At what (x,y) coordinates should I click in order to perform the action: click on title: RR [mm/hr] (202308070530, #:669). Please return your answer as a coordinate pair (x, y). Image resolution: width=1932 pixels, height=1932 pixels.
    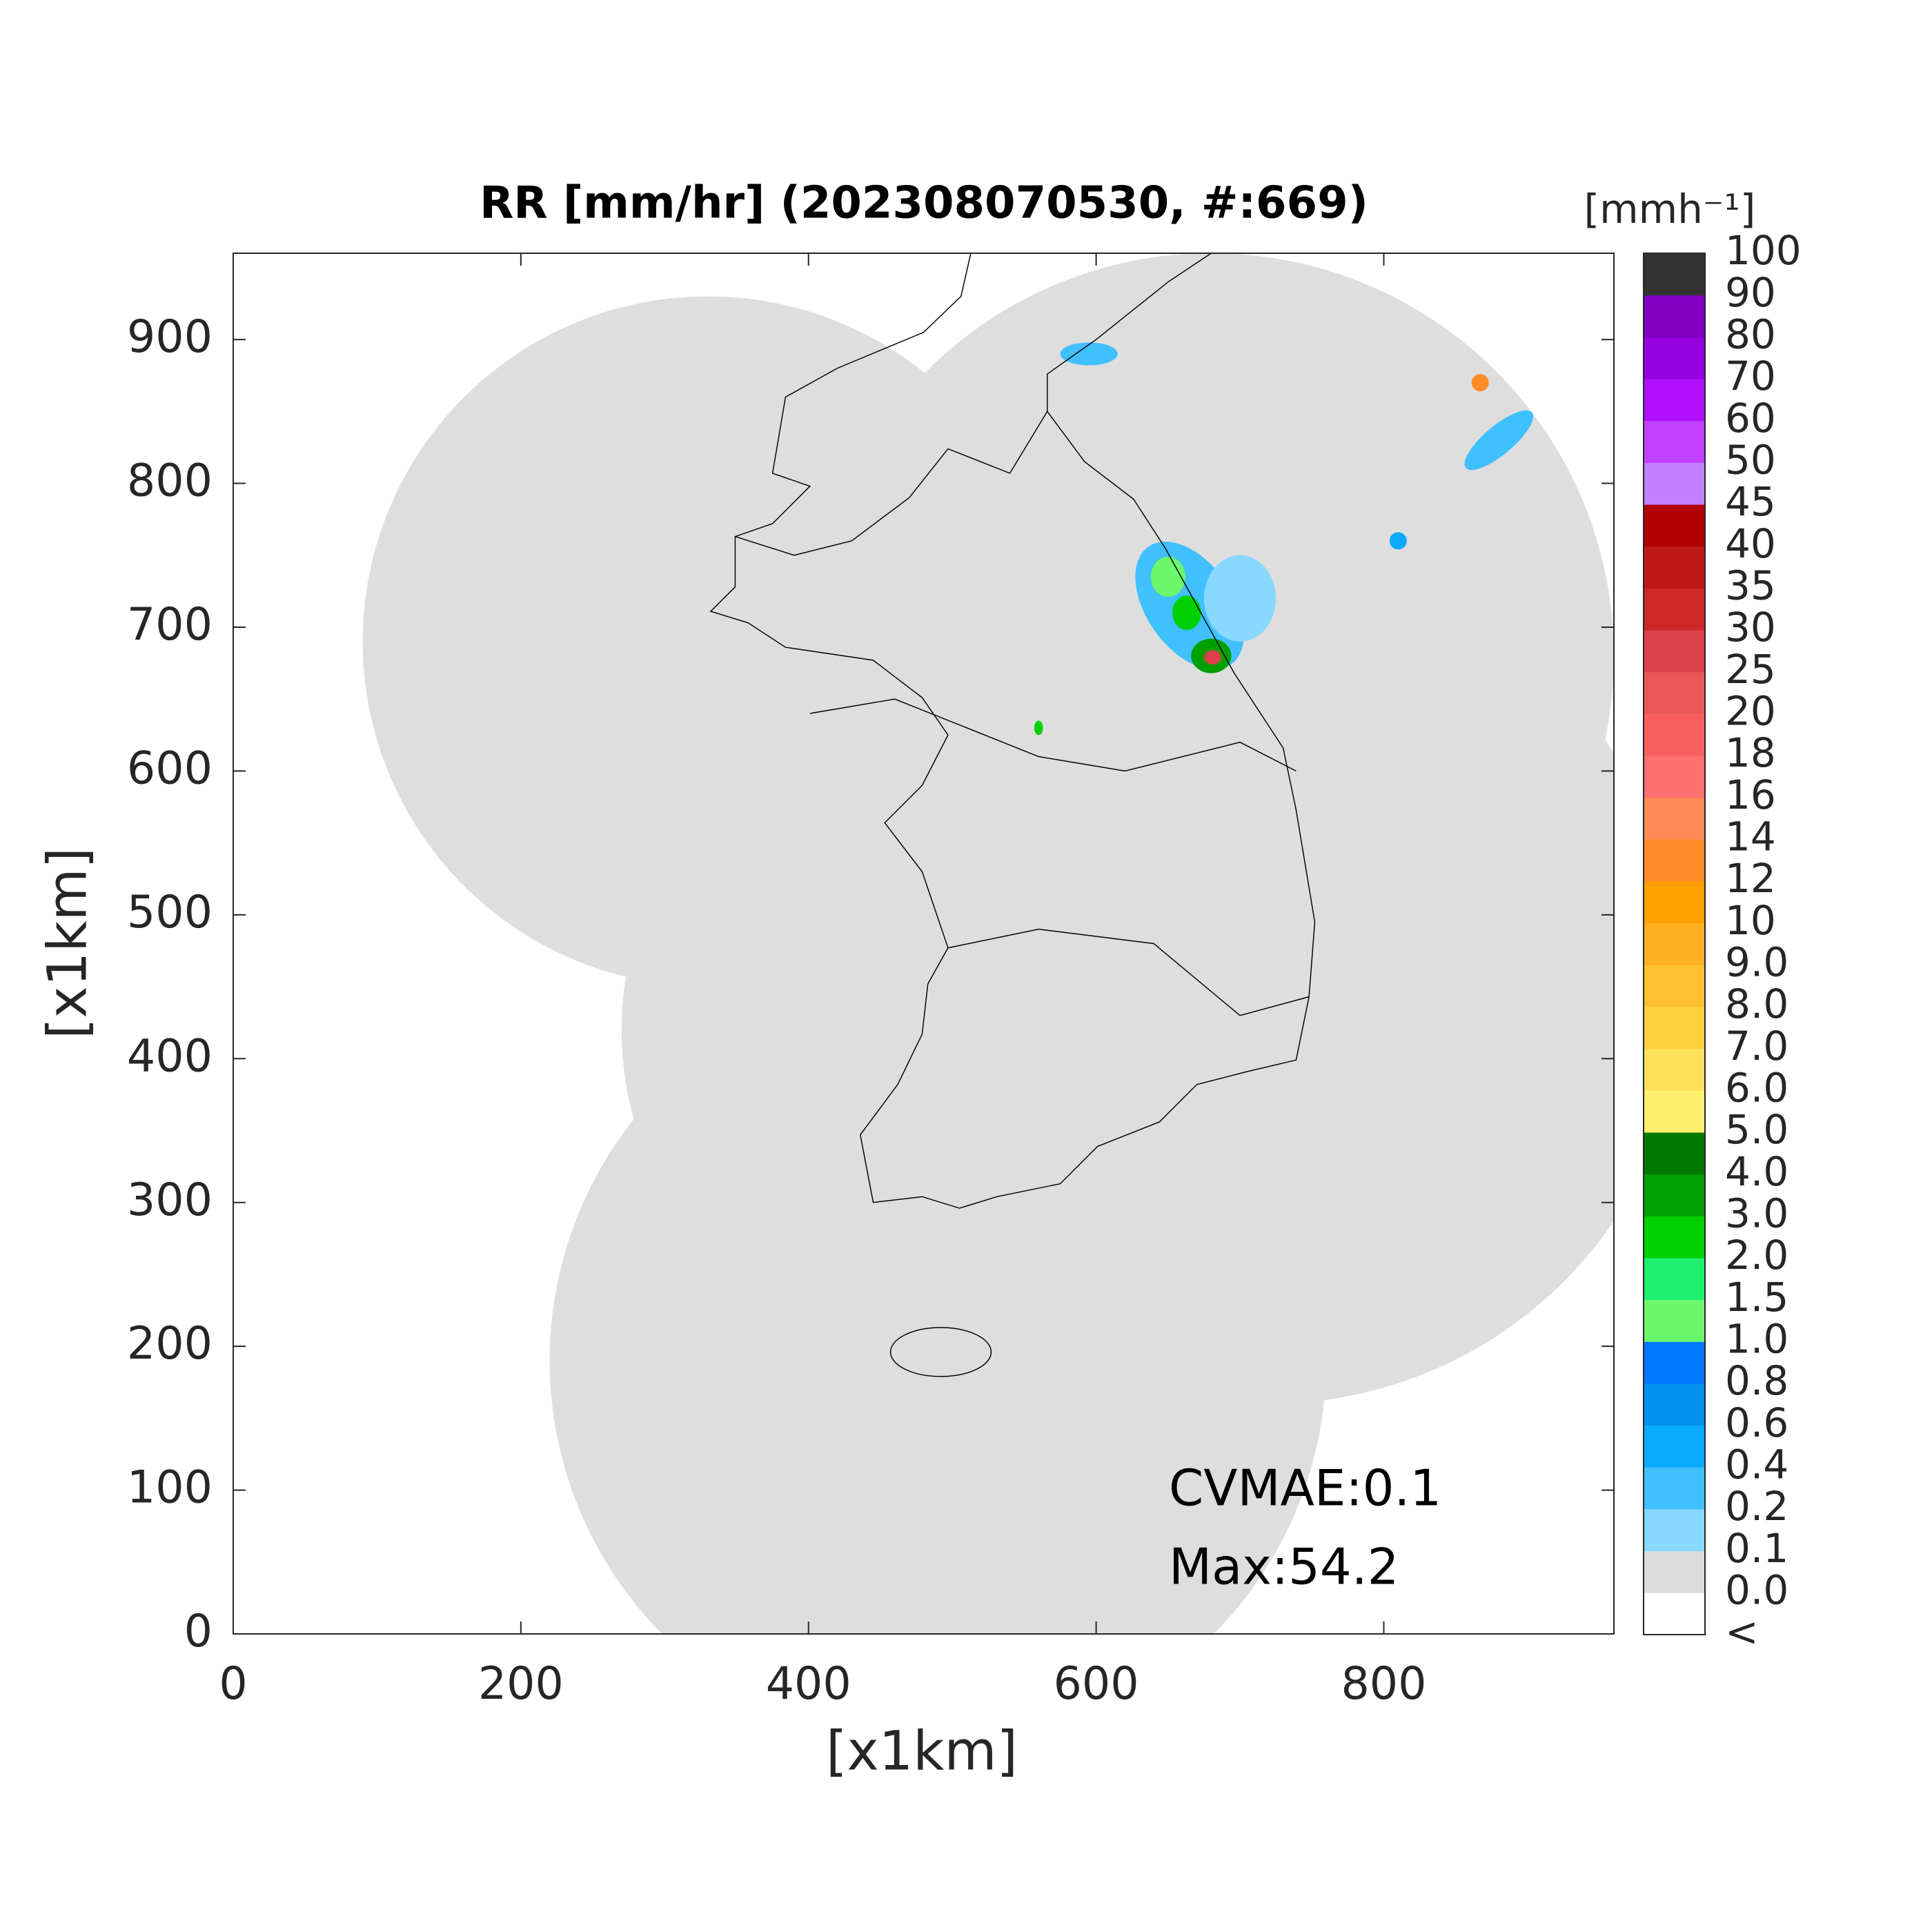
    Looking at the image, I should click on (924, 203).